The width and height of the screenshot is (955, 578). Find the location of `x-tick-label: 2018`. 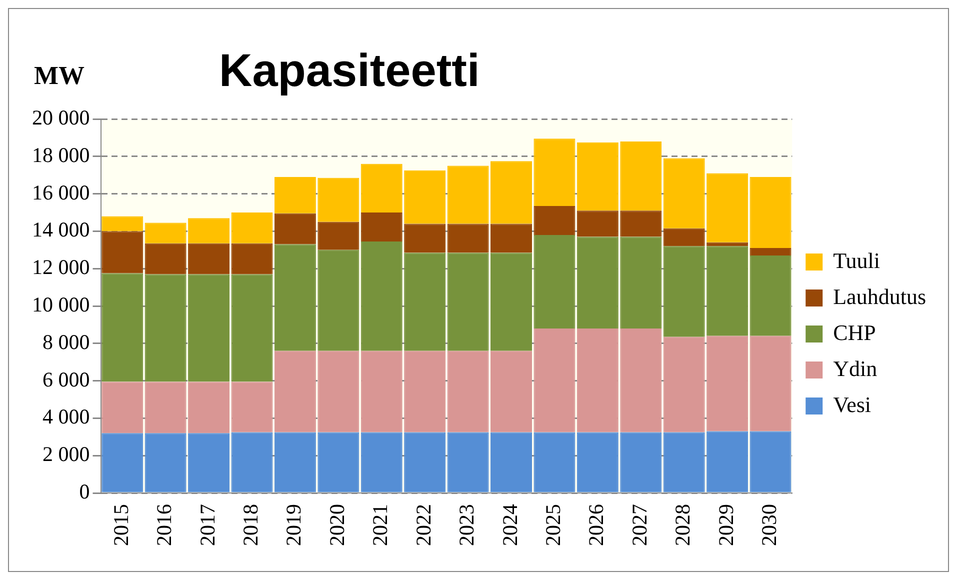

x-tick-label: 2018 is located at coordinates (250, 525).